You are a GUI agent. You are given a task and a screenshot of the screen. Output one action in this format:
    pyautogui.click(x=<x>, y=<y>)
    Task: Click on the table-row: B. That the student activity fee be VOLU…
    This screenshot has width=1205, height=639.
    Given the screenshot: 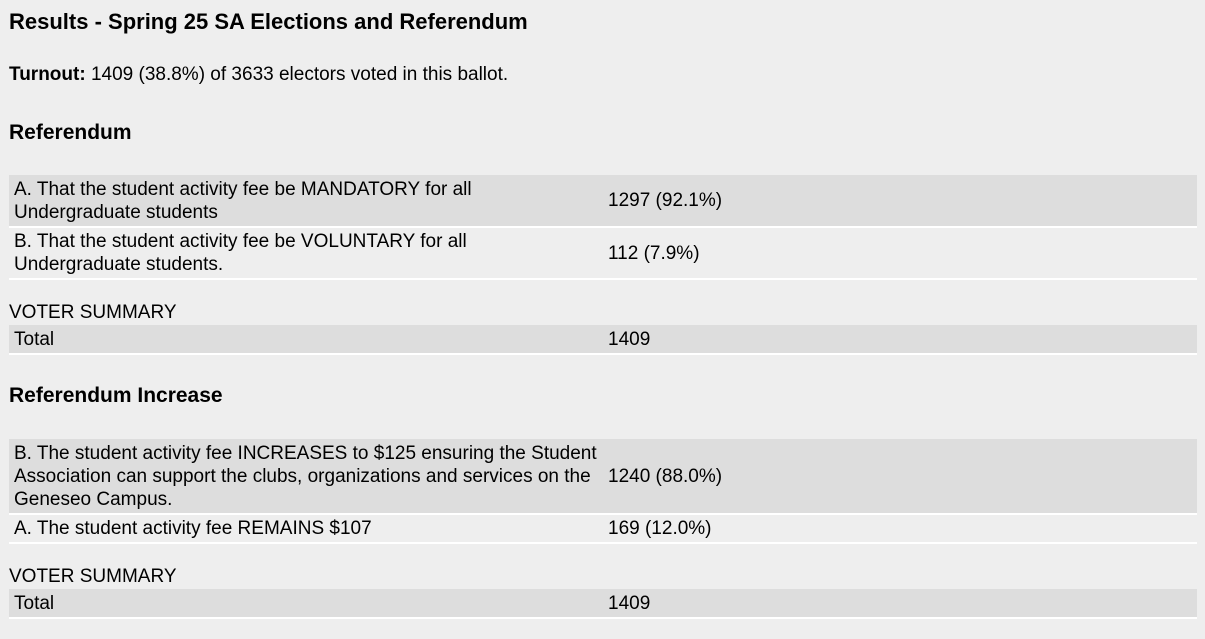 What is the action you would take?
    pyautogui.click(x=603, y=253)
    